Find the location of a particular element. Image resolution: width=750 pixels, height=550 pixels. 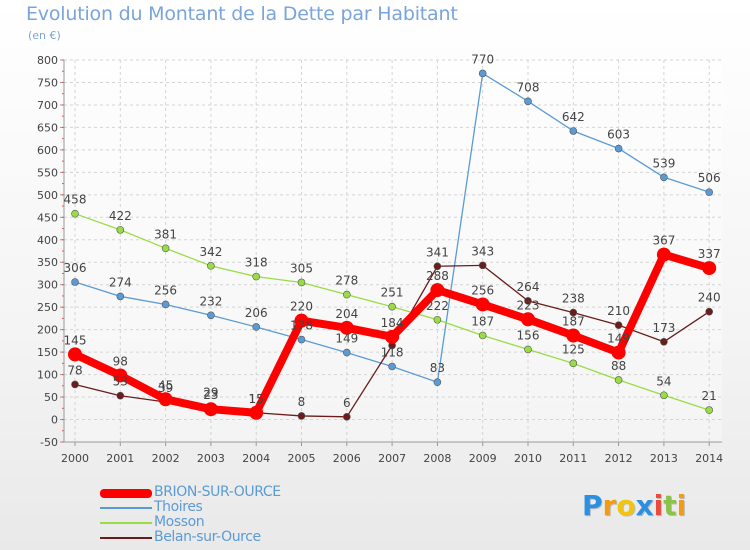

data-label: 278 is located at coordinates (346, 281).